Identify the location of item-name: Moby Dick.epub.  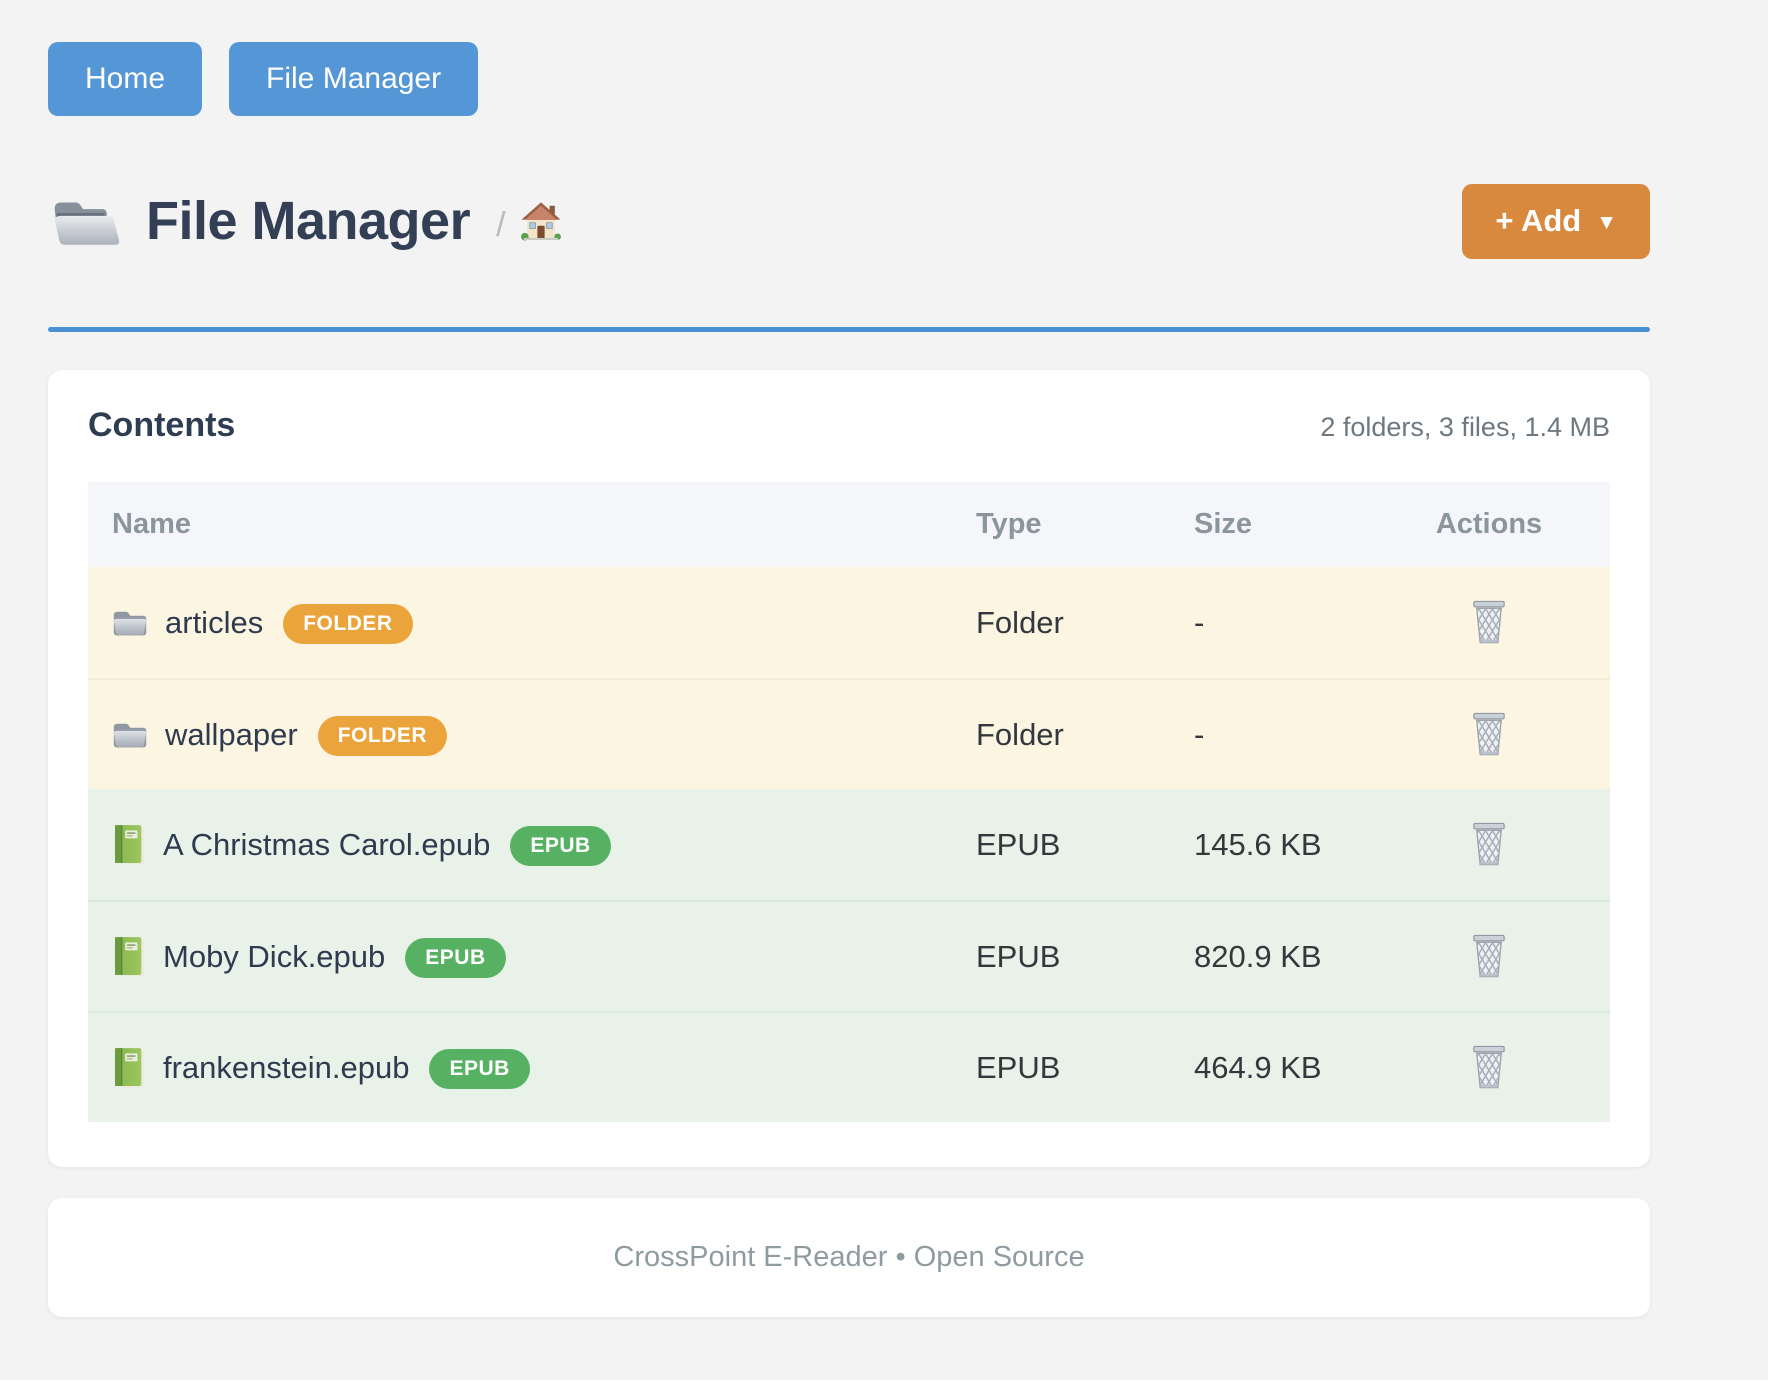
(274, 956).